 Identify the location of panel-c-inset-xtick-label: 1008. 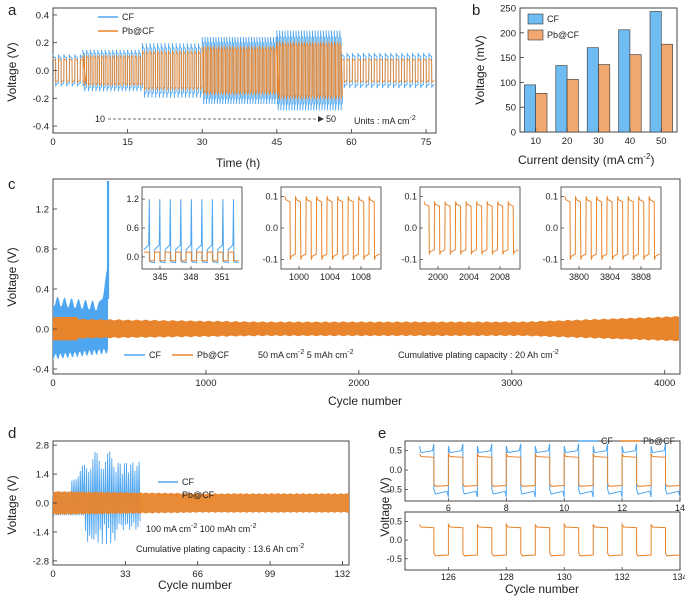
(361, 277).